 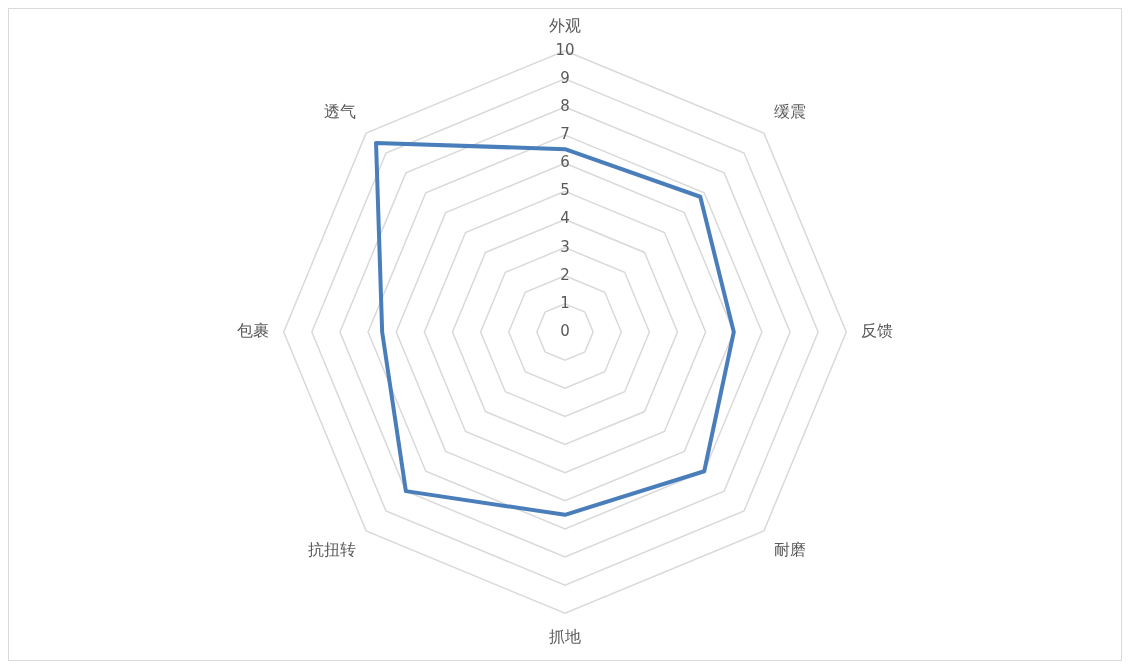 What do you see at coordinates (565, 330) in the screenshot?
I see `y-tick-label: 0` at bounding box center [565, 330].